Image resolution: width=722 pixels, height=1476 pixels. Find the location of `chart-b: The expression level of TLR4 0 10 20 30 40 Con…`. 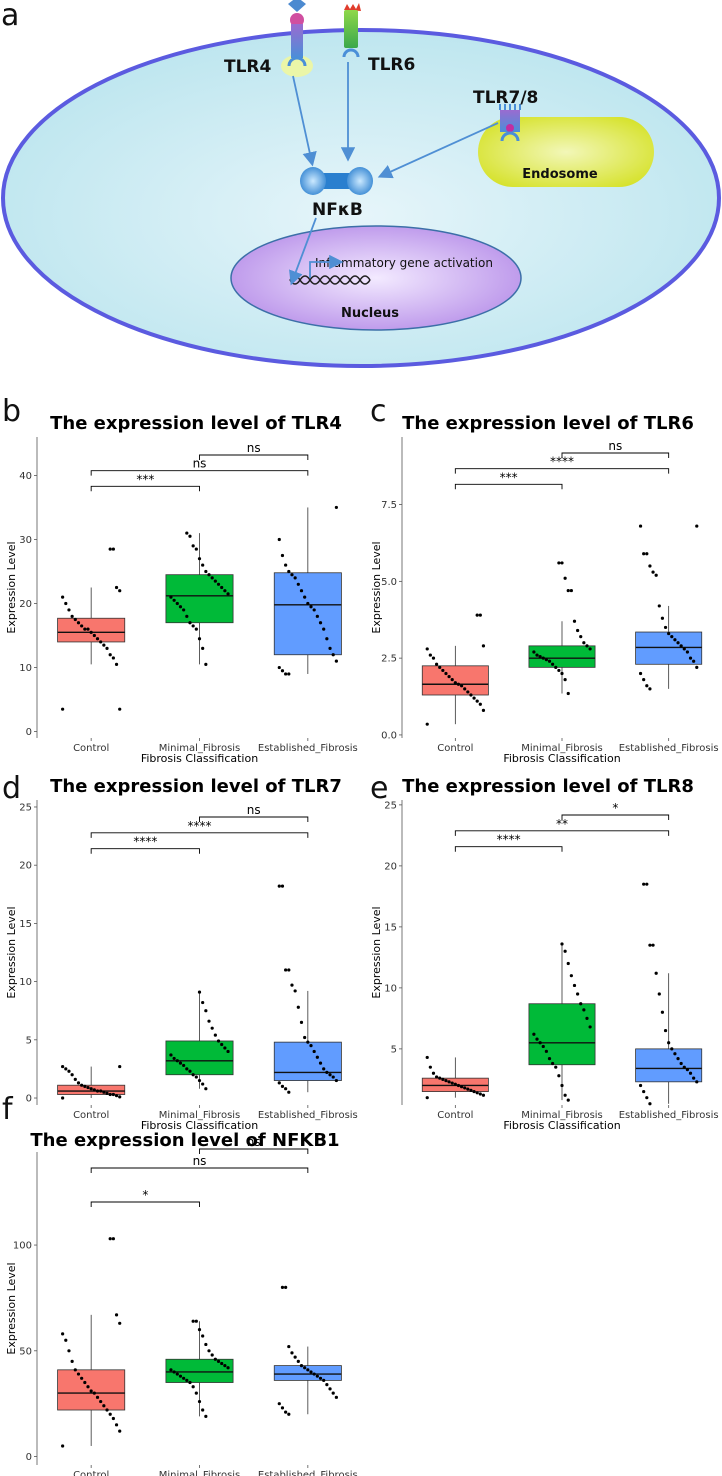

chart-b: The expression level of TLR4 0 10 20 30 40 Con… is located at coordinates (181, 589).